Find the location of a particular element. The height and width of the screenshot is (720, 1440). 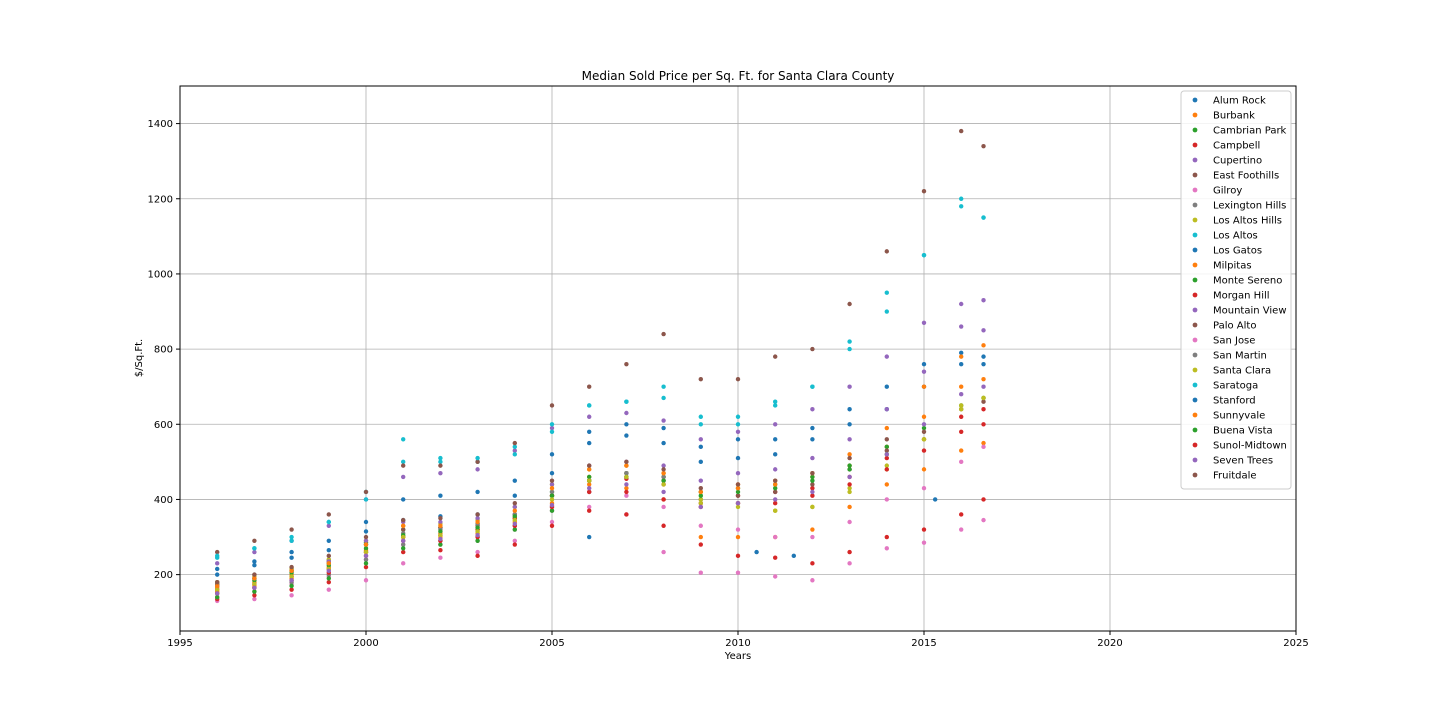

legend-label: Burbank is located at coordinates (1234, 116).